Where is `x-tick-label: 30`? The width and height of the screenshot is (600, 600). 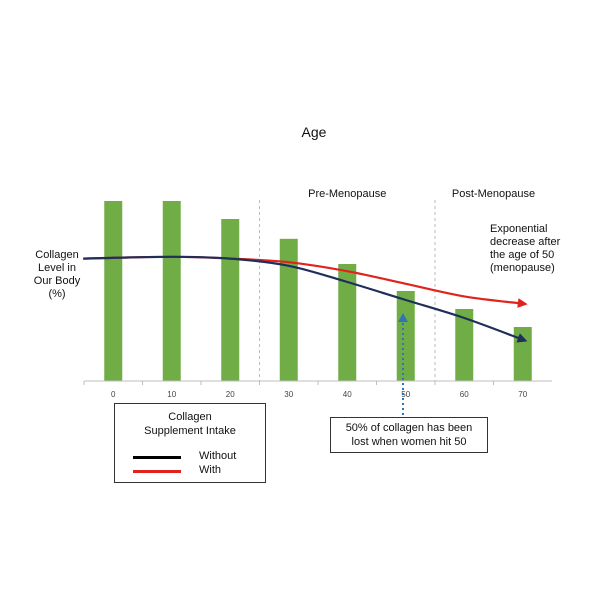 x-tick-label: 30 is located at coordinates (288, 394).